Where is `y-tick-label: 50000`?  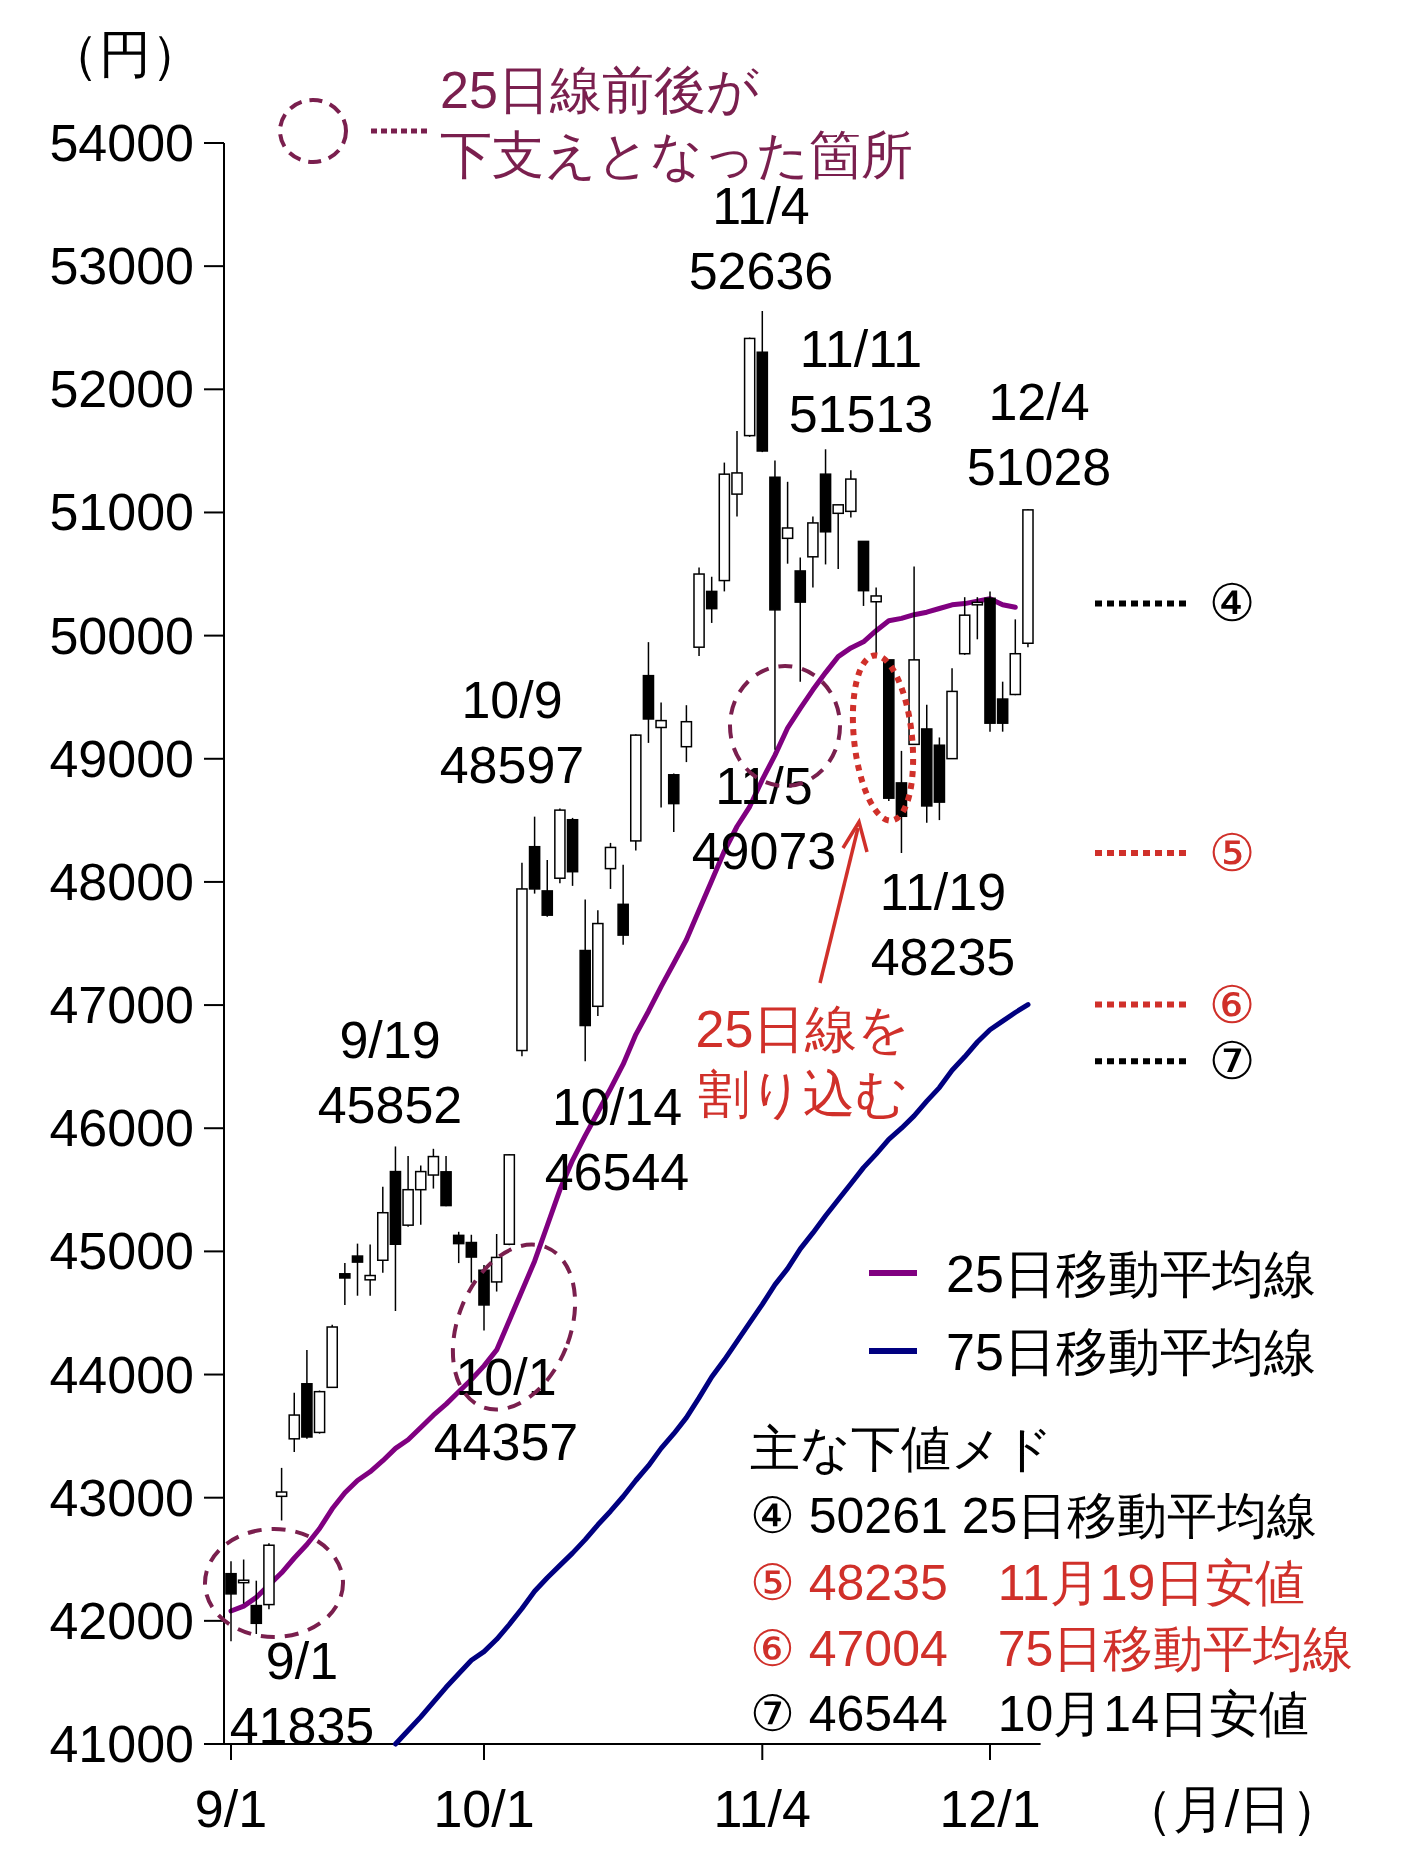 y-tick-label: 50000 is located at coordinates (121, 635).